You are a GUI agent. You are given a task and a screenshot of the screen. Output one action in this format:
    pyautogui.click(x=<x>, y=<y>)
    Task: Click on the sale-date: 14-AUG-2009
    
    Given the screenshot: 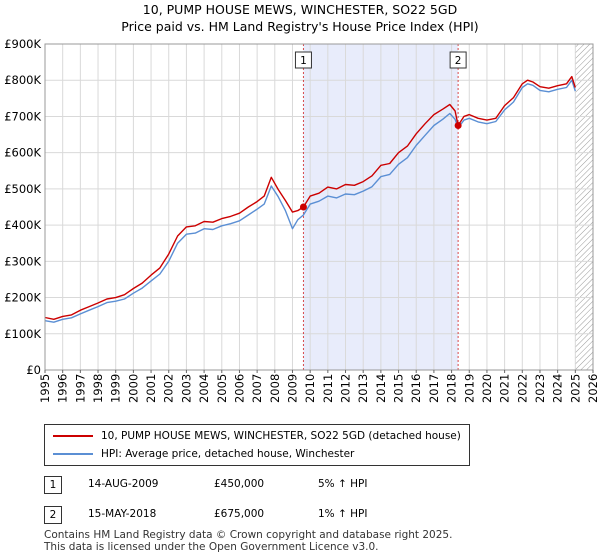 What is the action you would take?
    pyautogui.click(x=123, y=484)
    